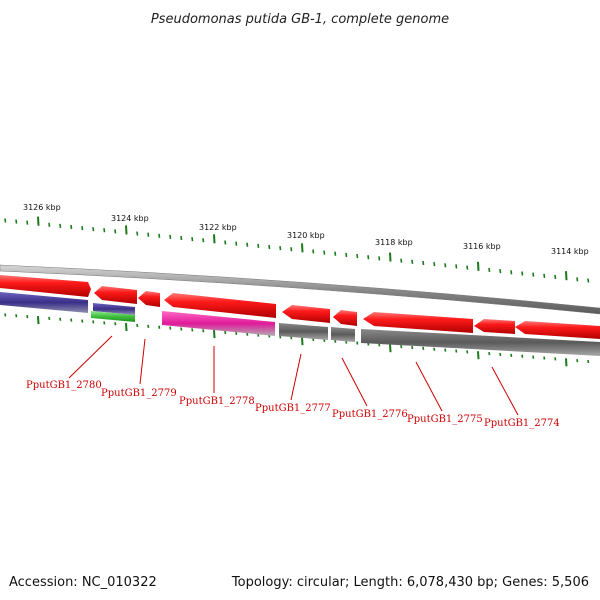 The image size is (600, 600). I want to click on gene-reverse-magenta, so click(218, 323).